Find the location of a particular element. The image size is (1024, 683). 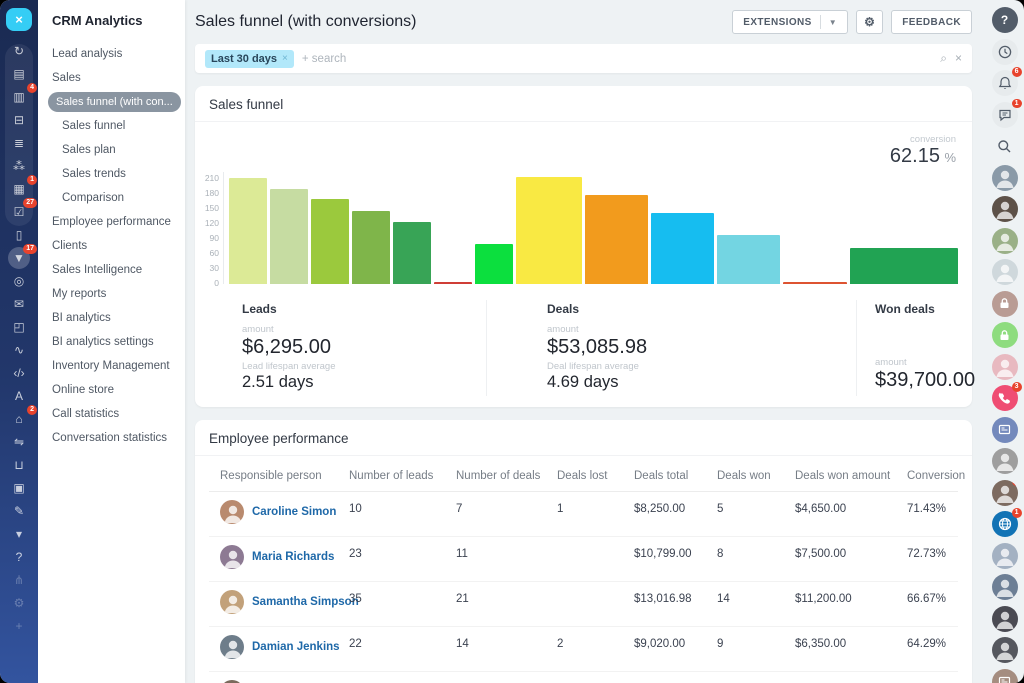

search-icon is located at coordinates (1005, 146).